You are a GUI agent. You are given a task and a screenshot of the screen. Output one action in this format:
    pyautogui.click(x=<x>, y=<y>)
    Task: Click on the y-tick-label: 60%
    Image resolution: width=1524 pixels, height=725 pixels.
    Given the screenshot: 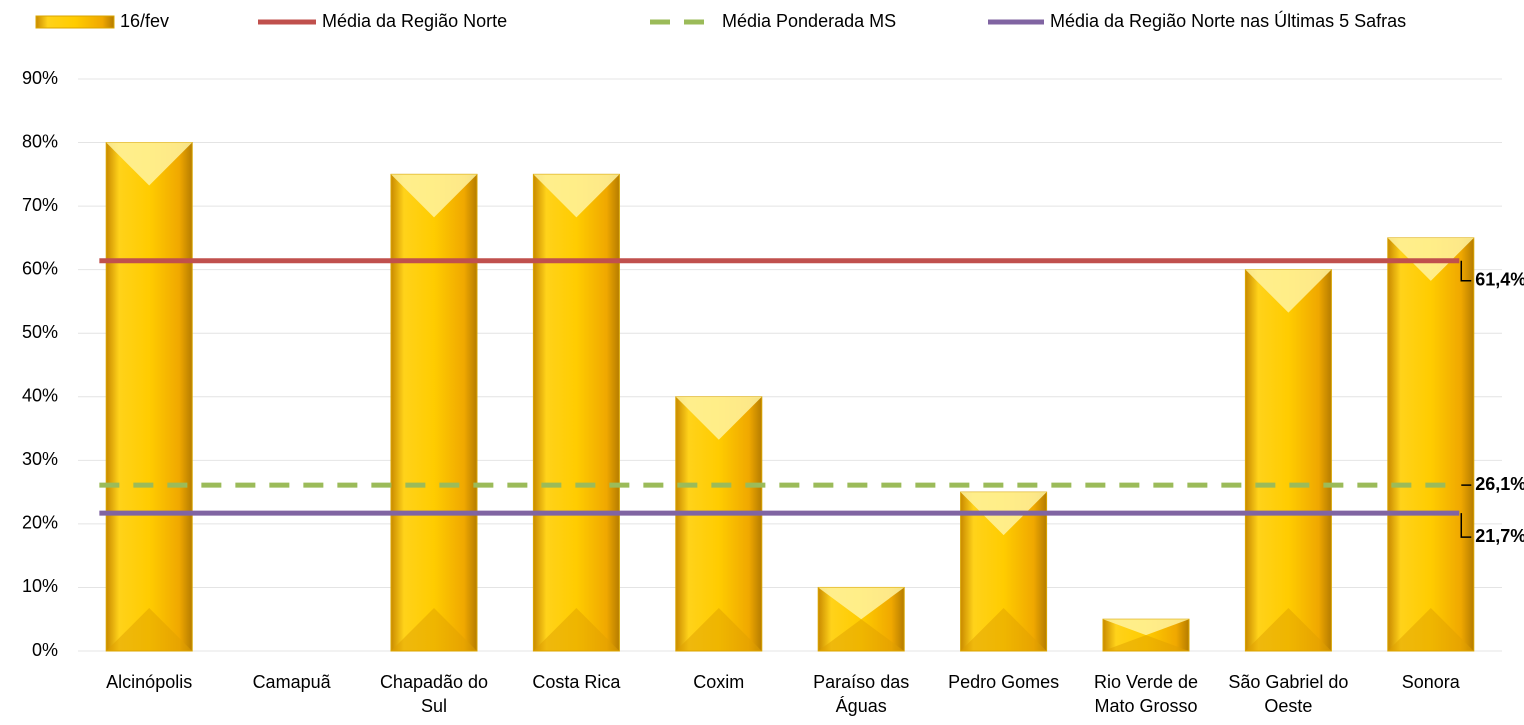 What is the action you would take?
    pyautogui.click(x=40, y=268)
    